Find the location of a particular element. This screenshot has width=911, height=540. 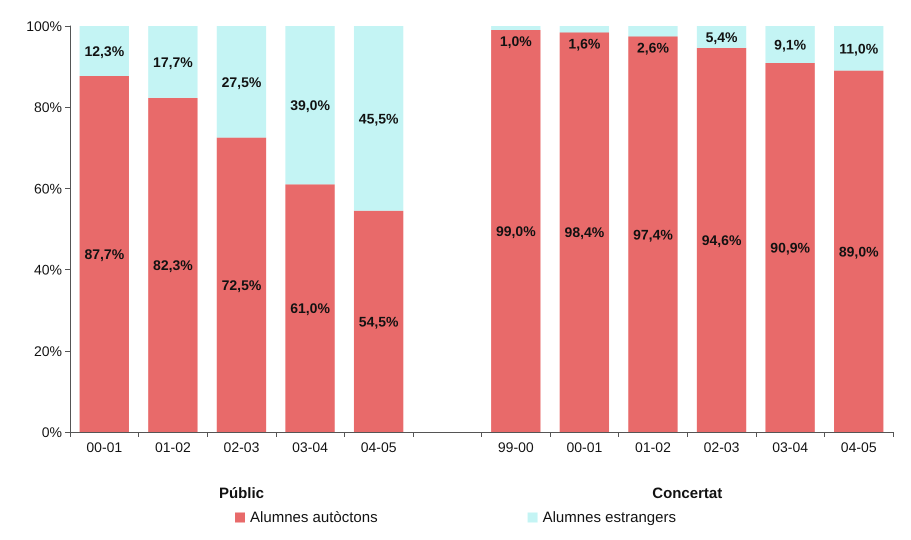

data-label: 9,1% is located at coordinates (790, 44).